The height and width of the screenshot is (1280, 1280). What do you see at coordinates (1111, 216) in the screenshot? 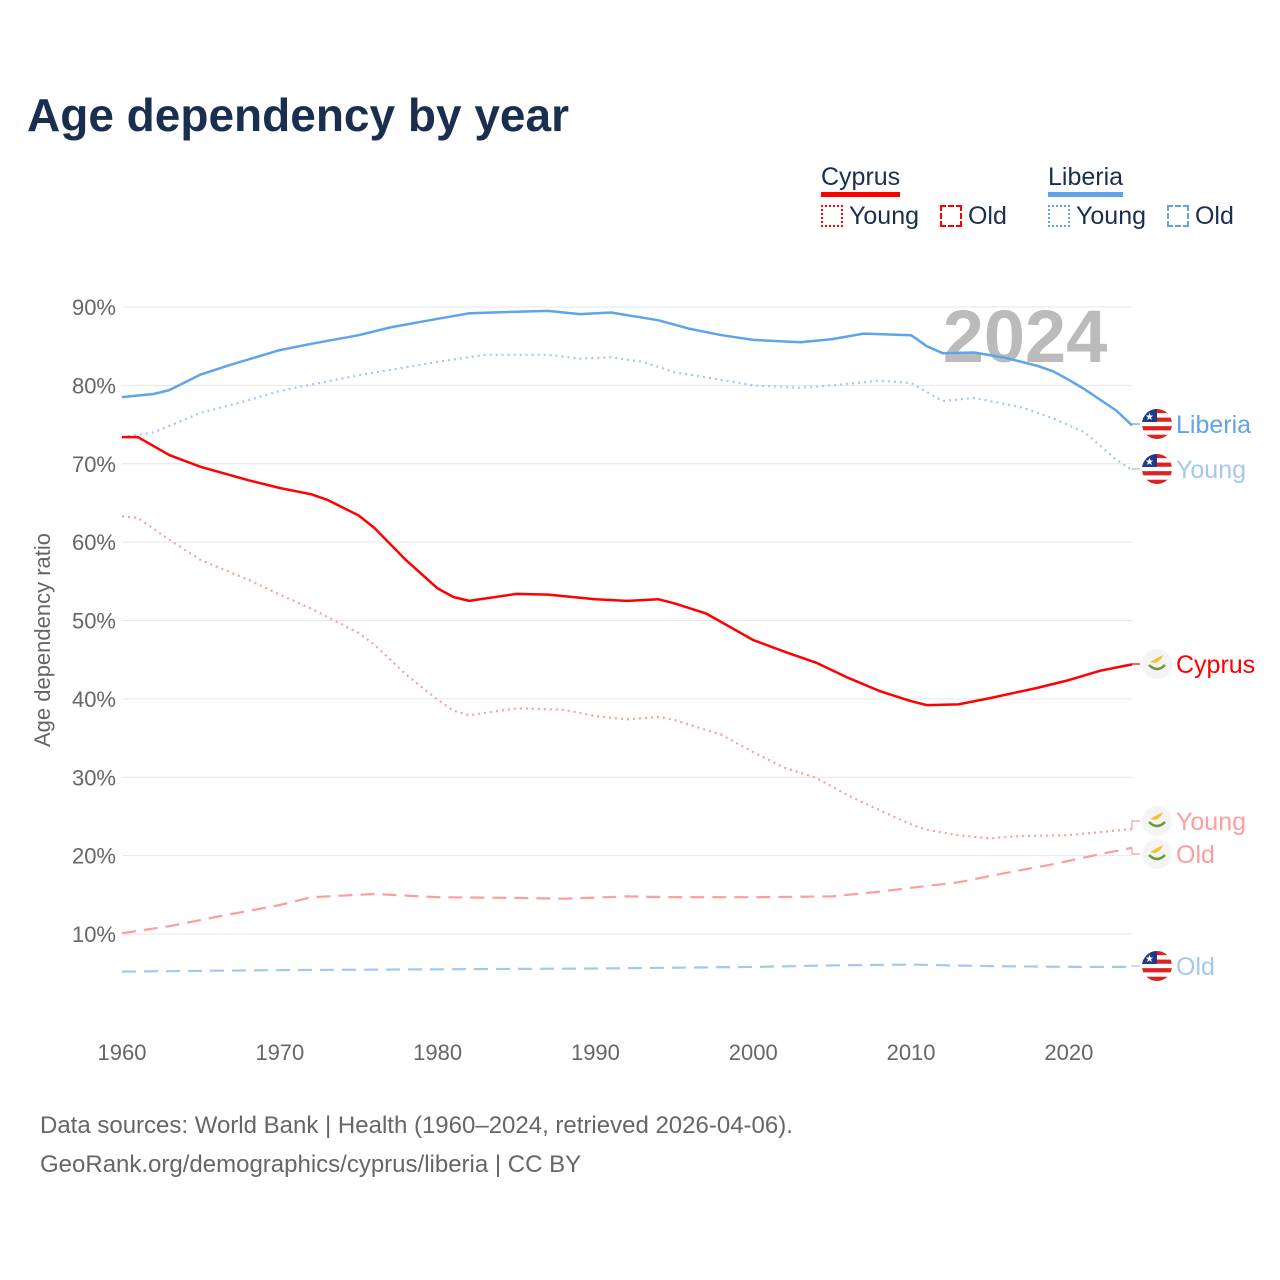
I see `legend-liberia-young: Young` at bounding box center [1111, 216].